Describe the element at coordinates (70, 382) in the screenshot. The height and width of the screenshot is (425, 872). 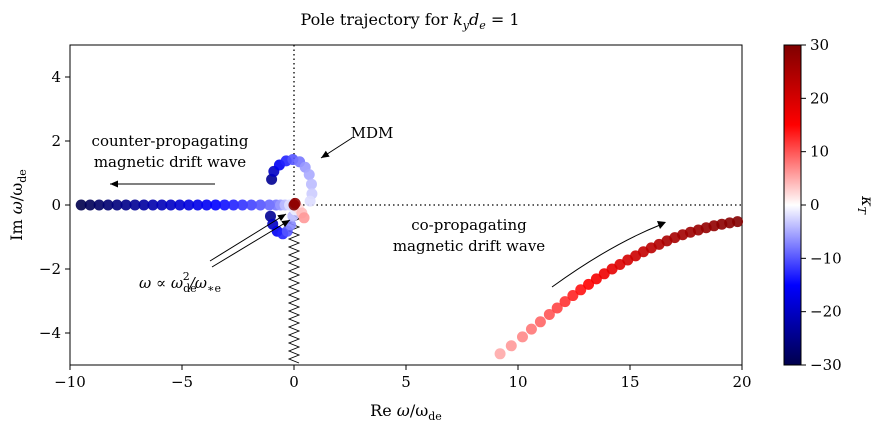
I see `x-tick-label-0: −10` at that location.